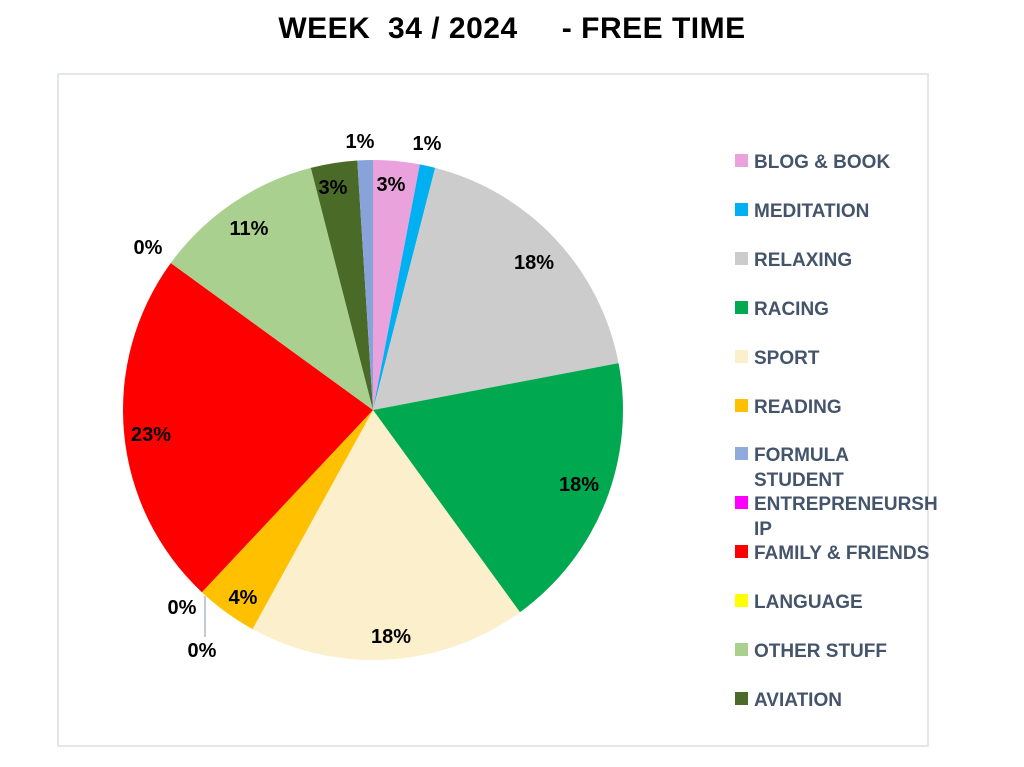 This screenshot has width=1024, height=767. Describe the element at coordinates (798, 407) in the screenshot. I see `legend-label-reading: READING` at that location.